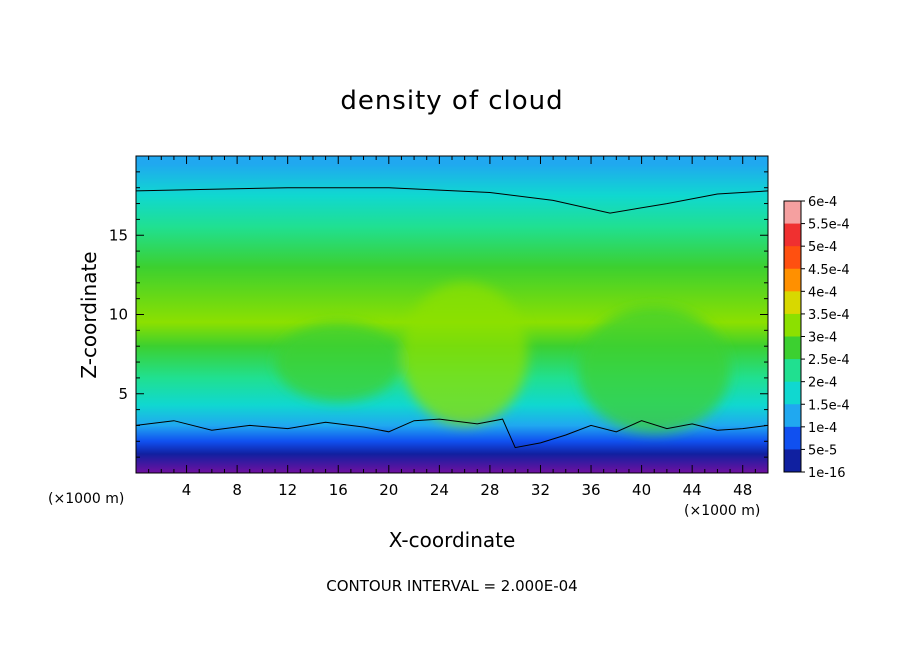 The image size is (904, 654). Describe the element at coordinates (822, 450) in the screenshot. I see `colorbar-label: 5e-5` at that location.